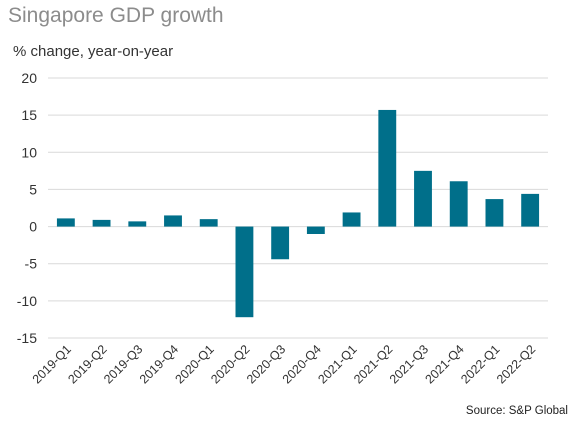  Describe the element at coordinates (29, 78) in the screenshot. I see `y-tick-label: 20` at that location.